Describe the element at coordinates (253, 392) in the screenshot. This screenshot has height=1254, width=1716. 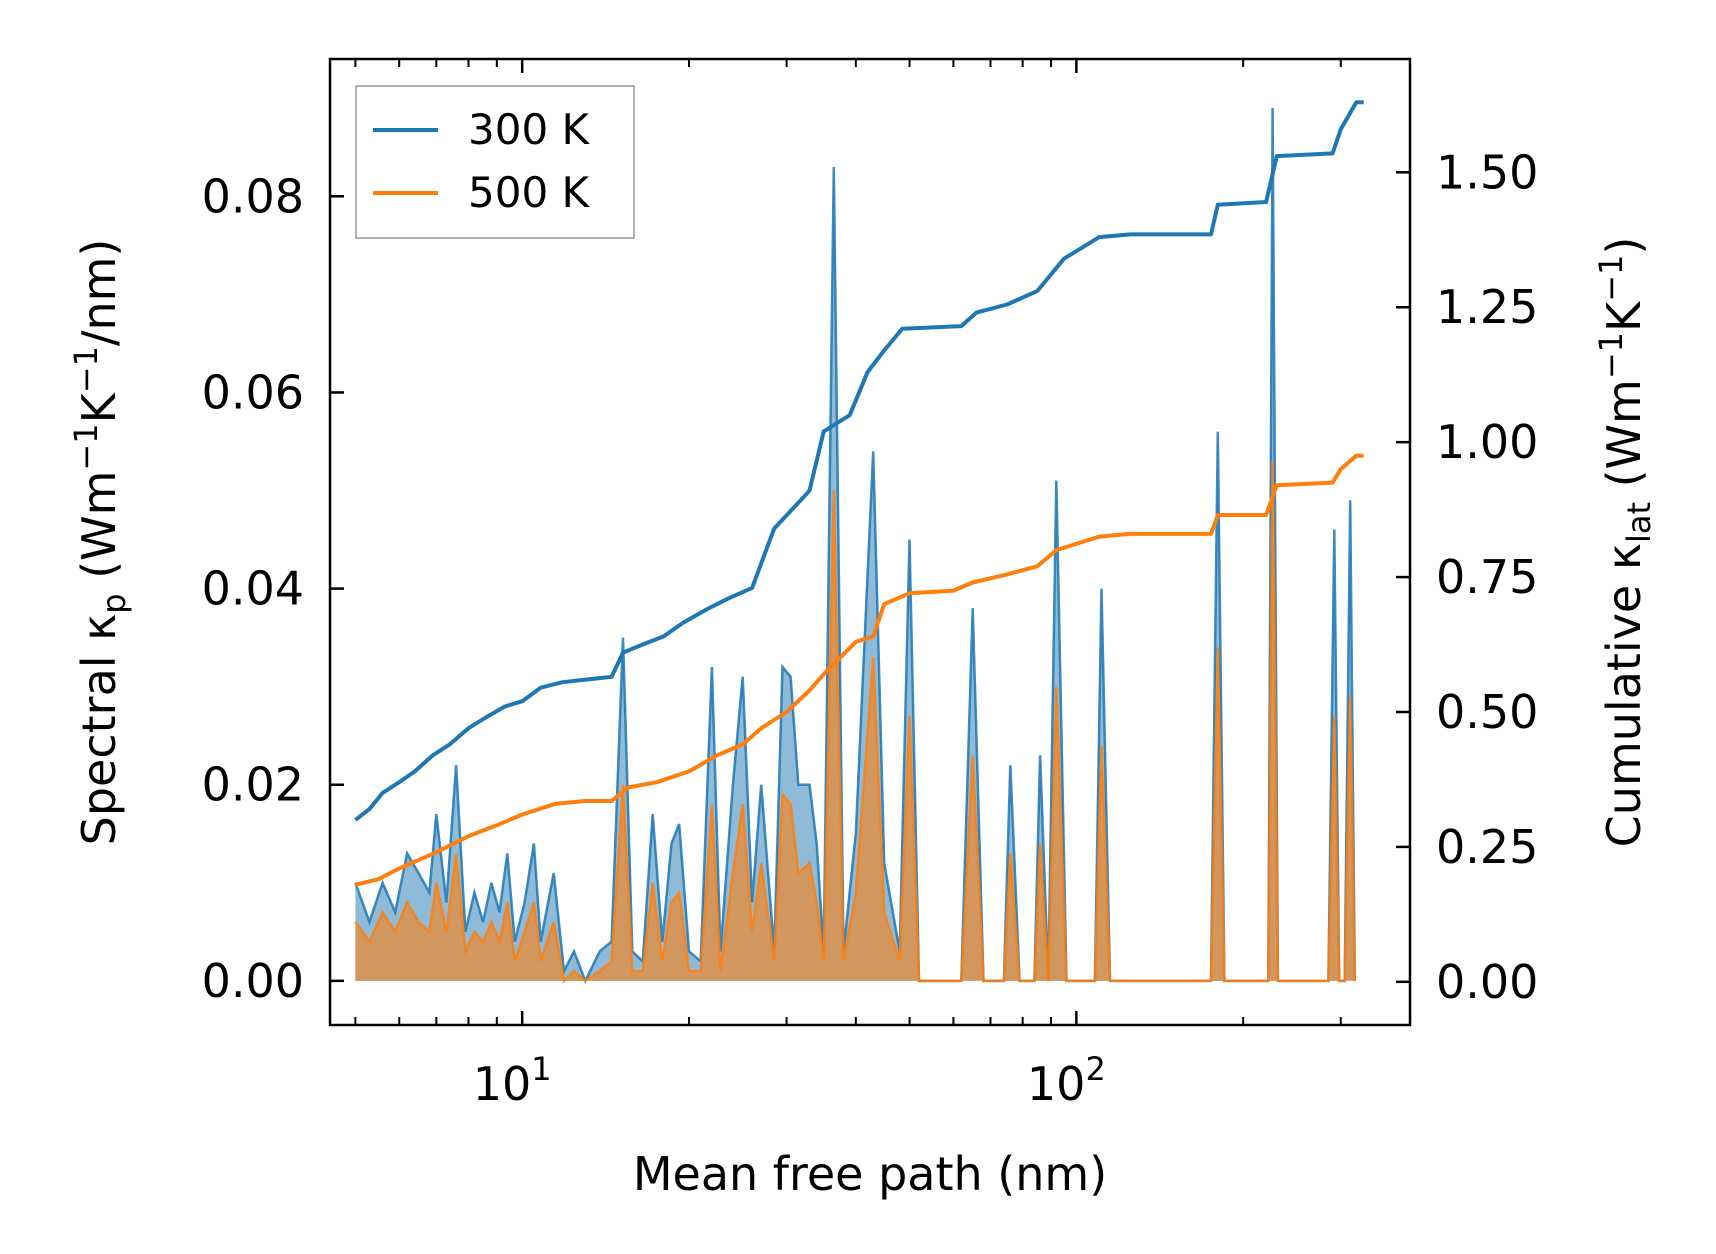
I see `left-y-tick-label: 0.06` at that location.